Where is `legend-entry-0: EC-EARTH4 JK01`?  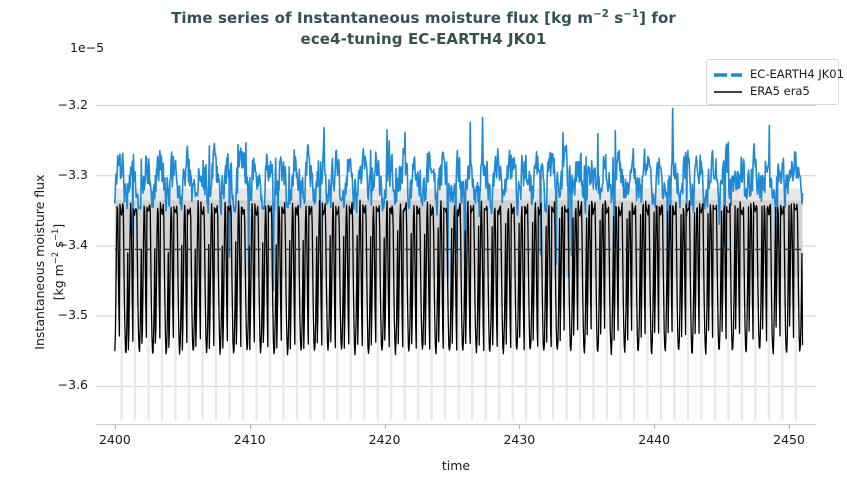
legend-entry-0: EC-EARTH4 JK01 is located at coordinates (778, 73).